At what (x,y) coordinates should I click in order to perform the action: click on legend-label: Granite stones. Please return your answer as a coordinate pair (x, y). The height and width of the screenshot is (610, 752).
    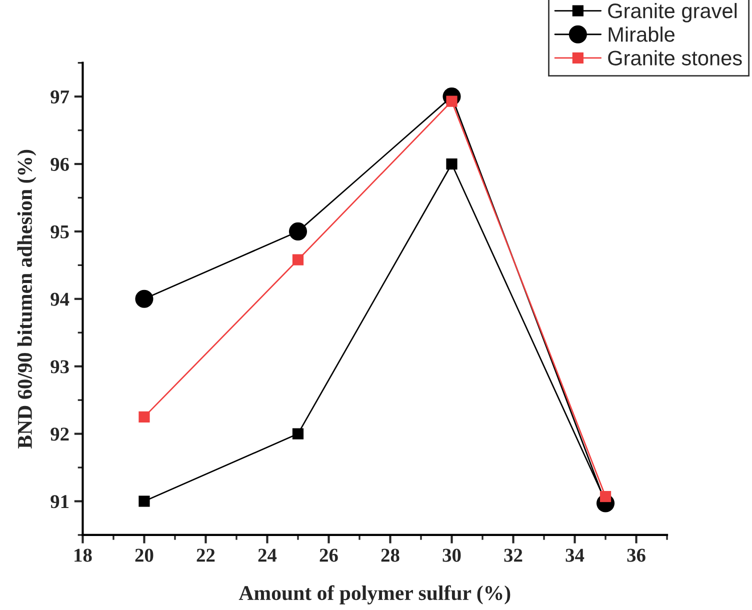
    Looking at the image, I should click on (675, 58).